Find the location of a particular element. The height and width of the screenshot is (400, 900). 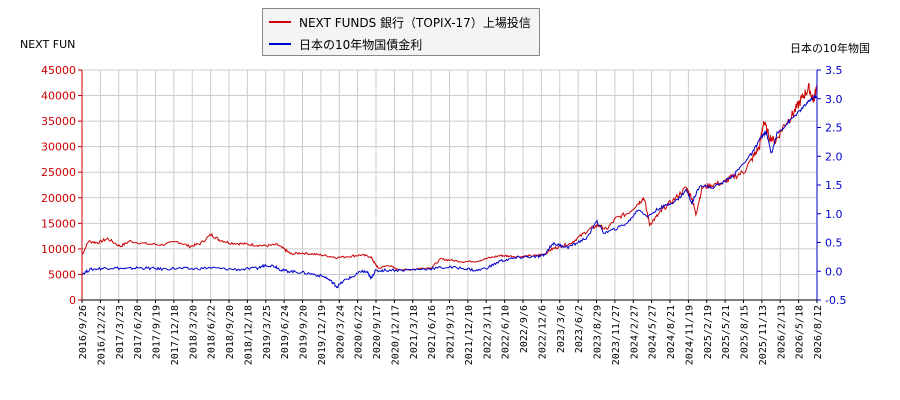

x-tick-label: 2023/3/6 is located at coordinates (561, 329).